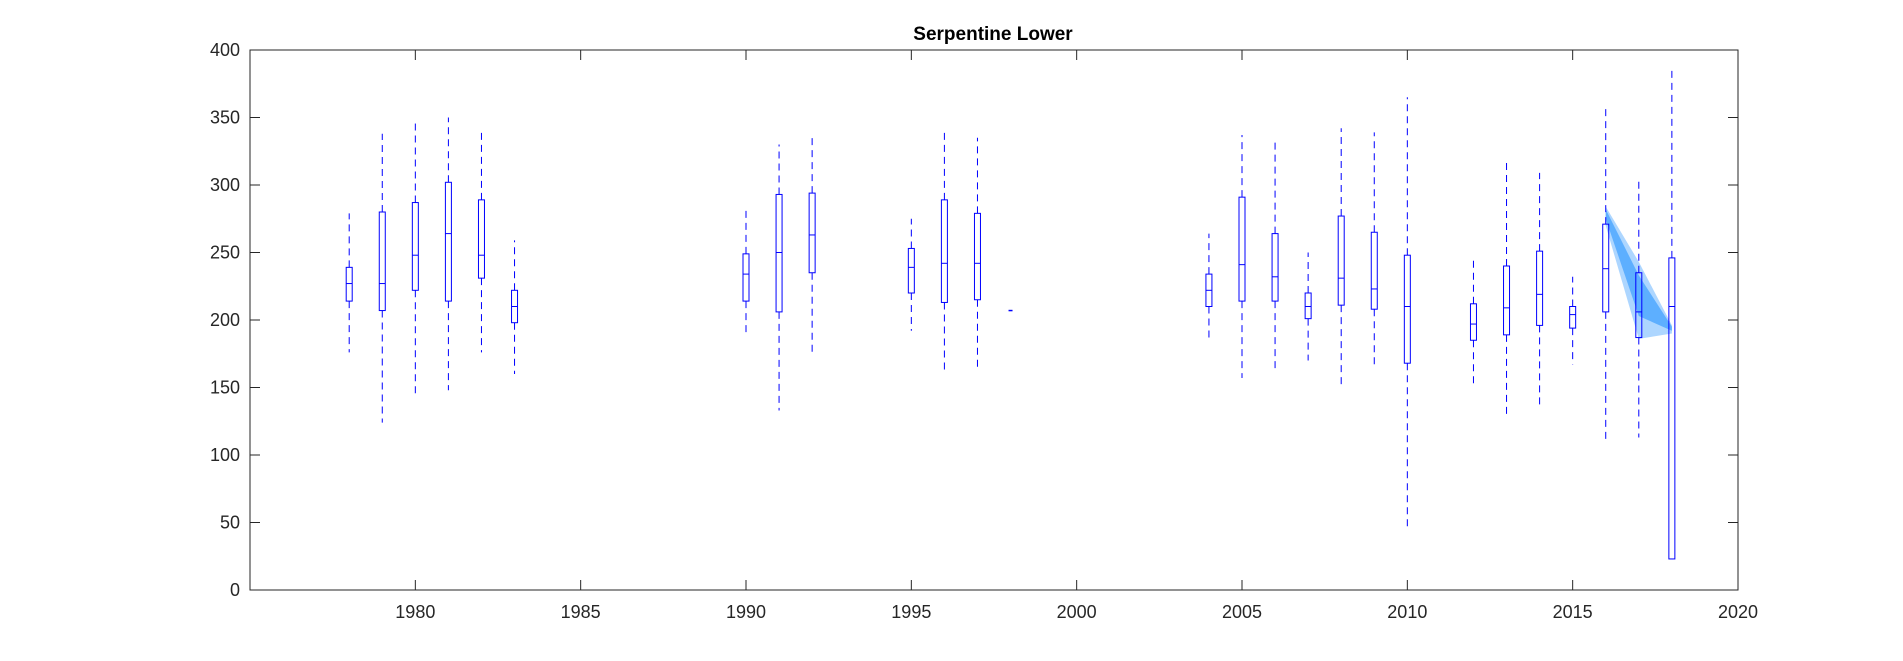 The width and height of the screenshot is (1903, 661). I want to click on chart-title: Serpentine Lower, so click(993, 34).